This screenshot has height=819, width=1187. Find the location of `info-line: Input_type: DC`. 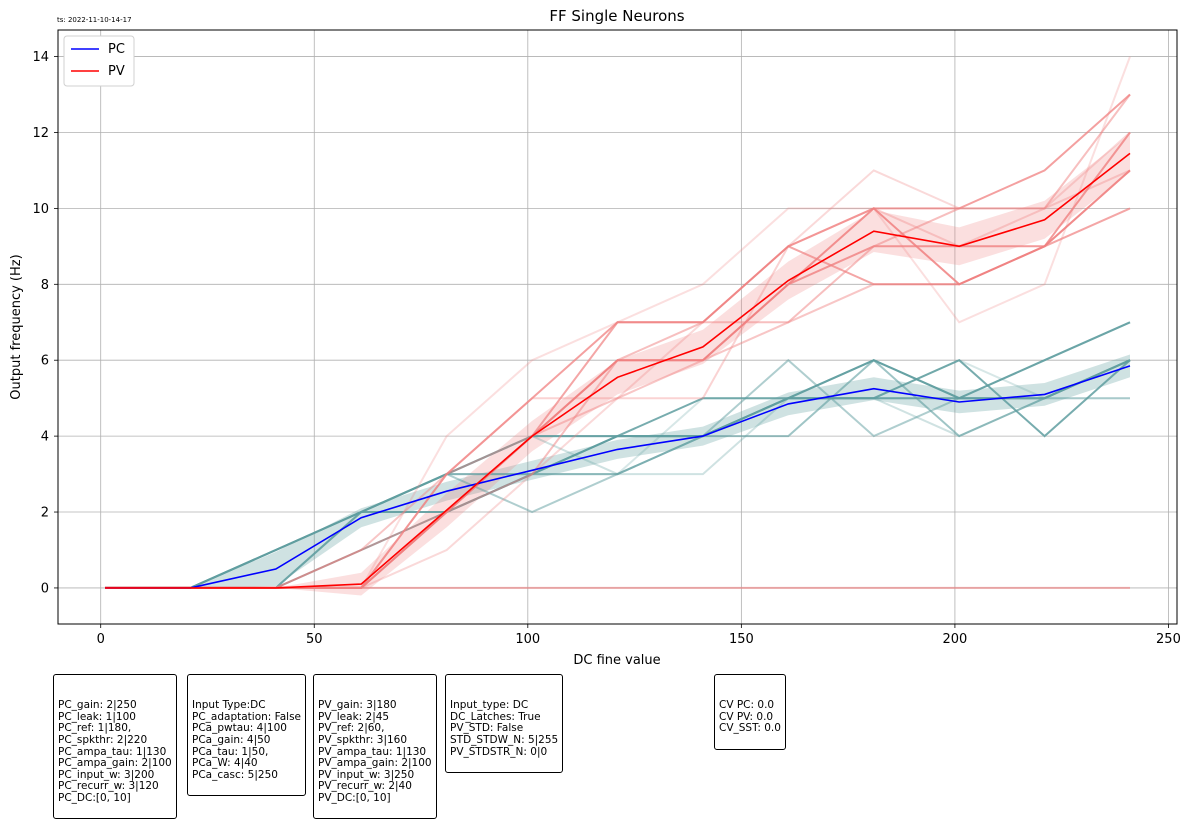

info-line: Input_type: DC is located at coordinates (489, 705).